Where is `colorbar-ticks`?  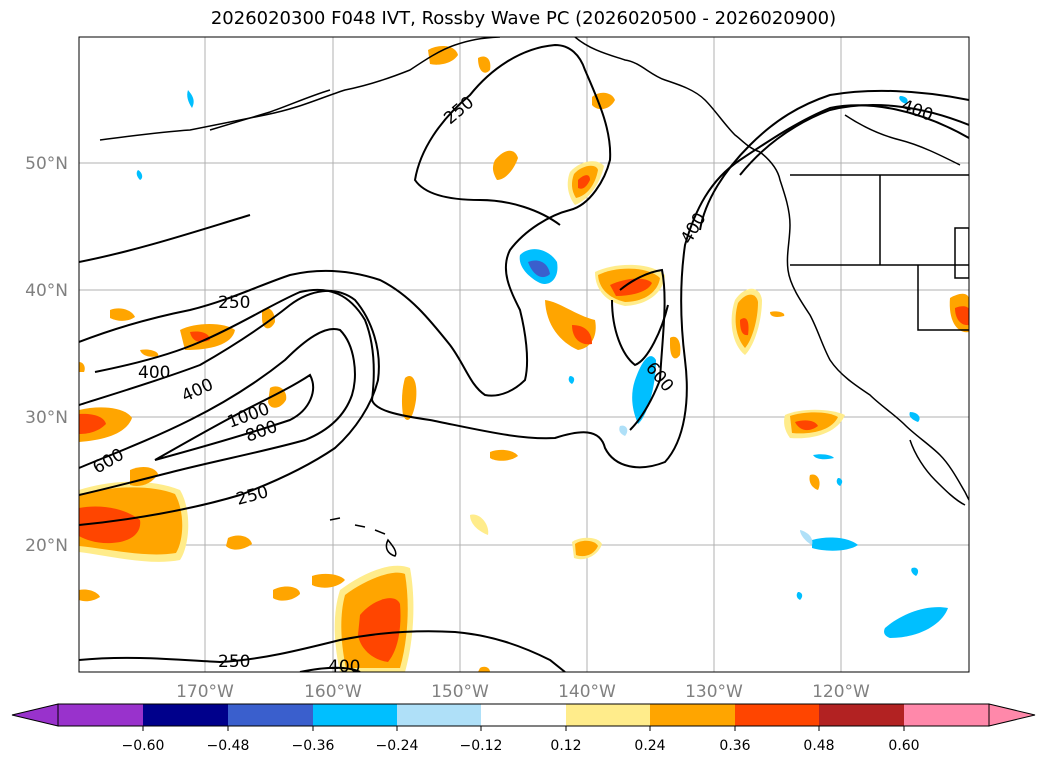
colorbar-ticks is located at coordinates (523, 728).